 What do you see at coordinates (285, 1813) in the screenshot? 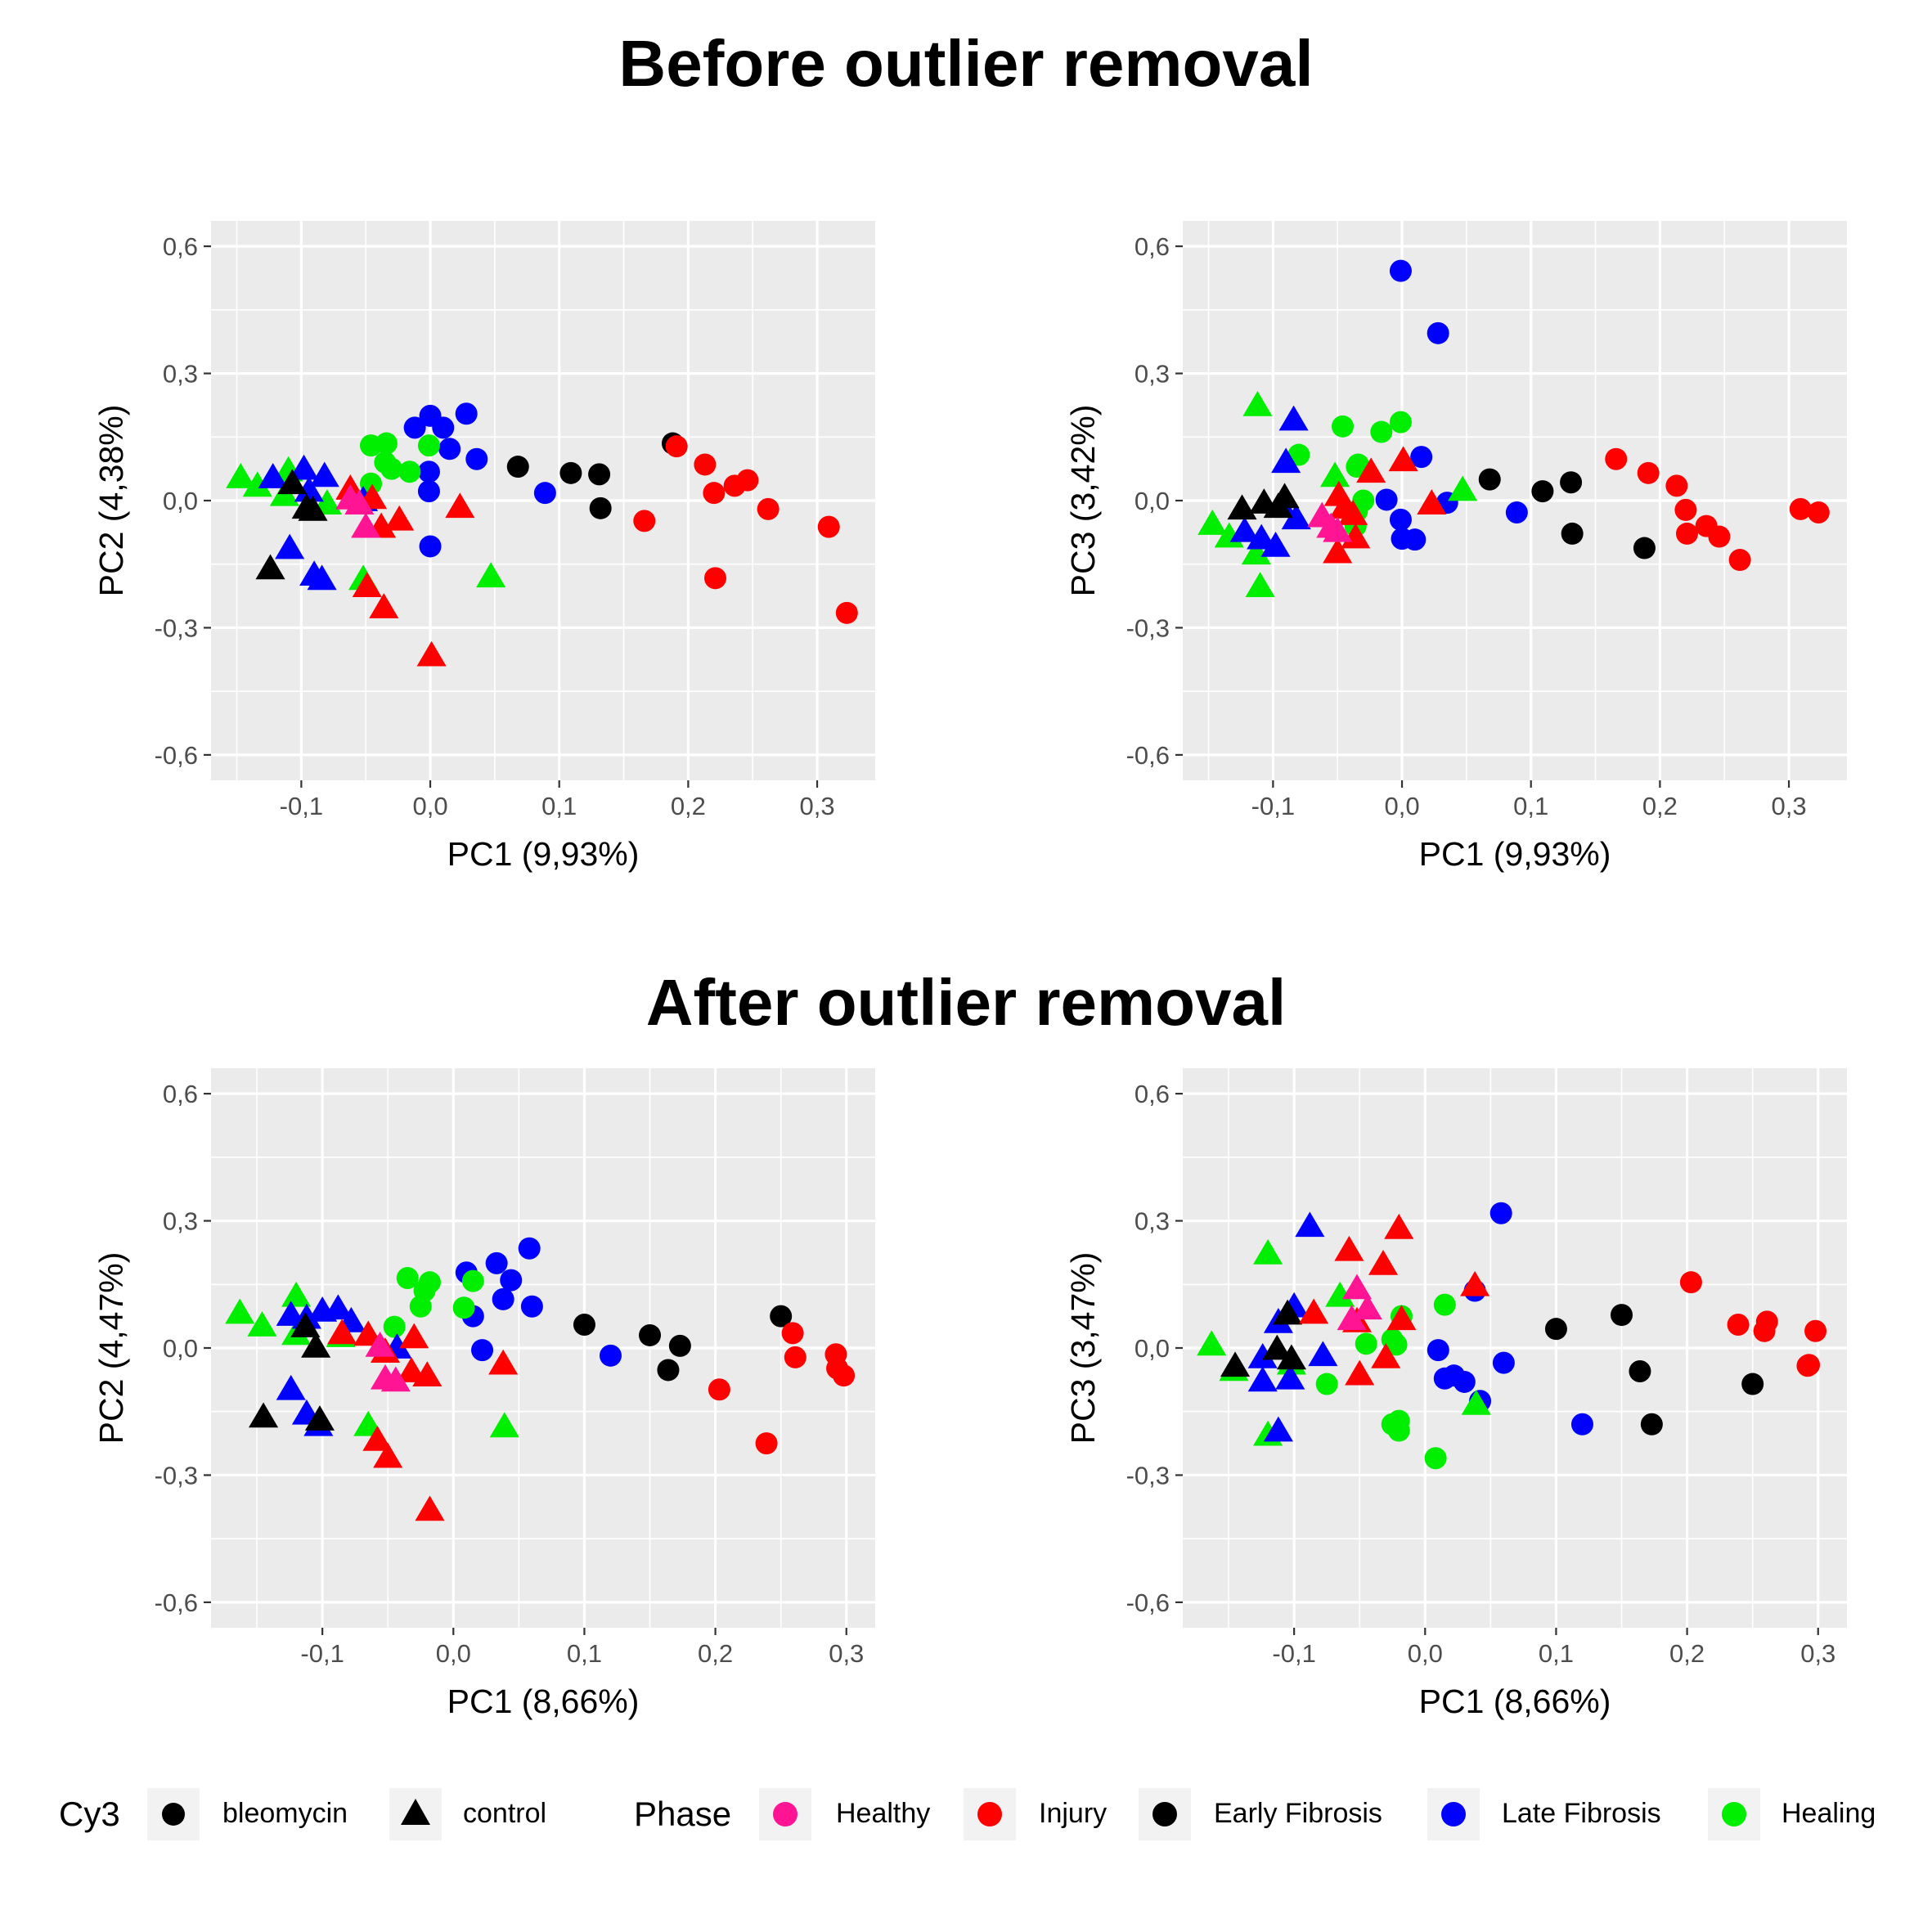
I see `legend-label-bleomycin: bleomycin` at bounding box center [285, 1813].